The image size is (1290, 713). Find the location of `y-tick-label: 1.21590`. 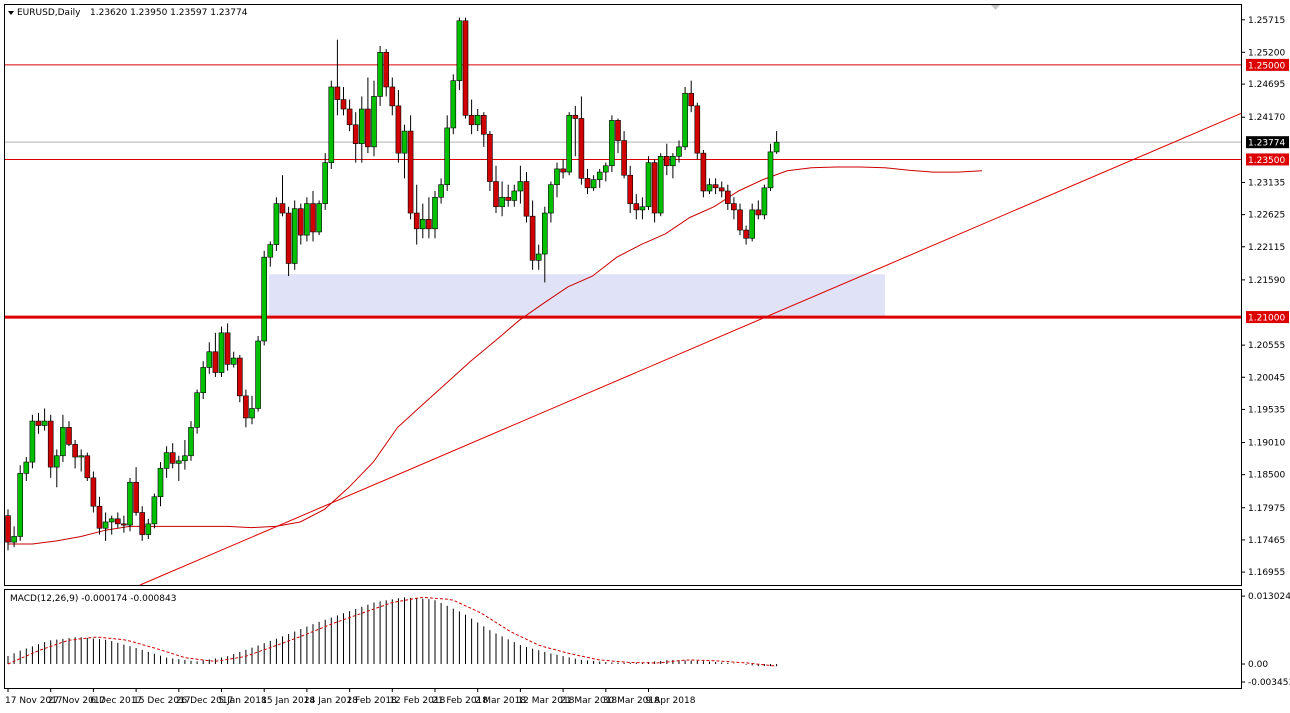

y-tick-label: 1.21590 is located at coordinates (1266, 281).